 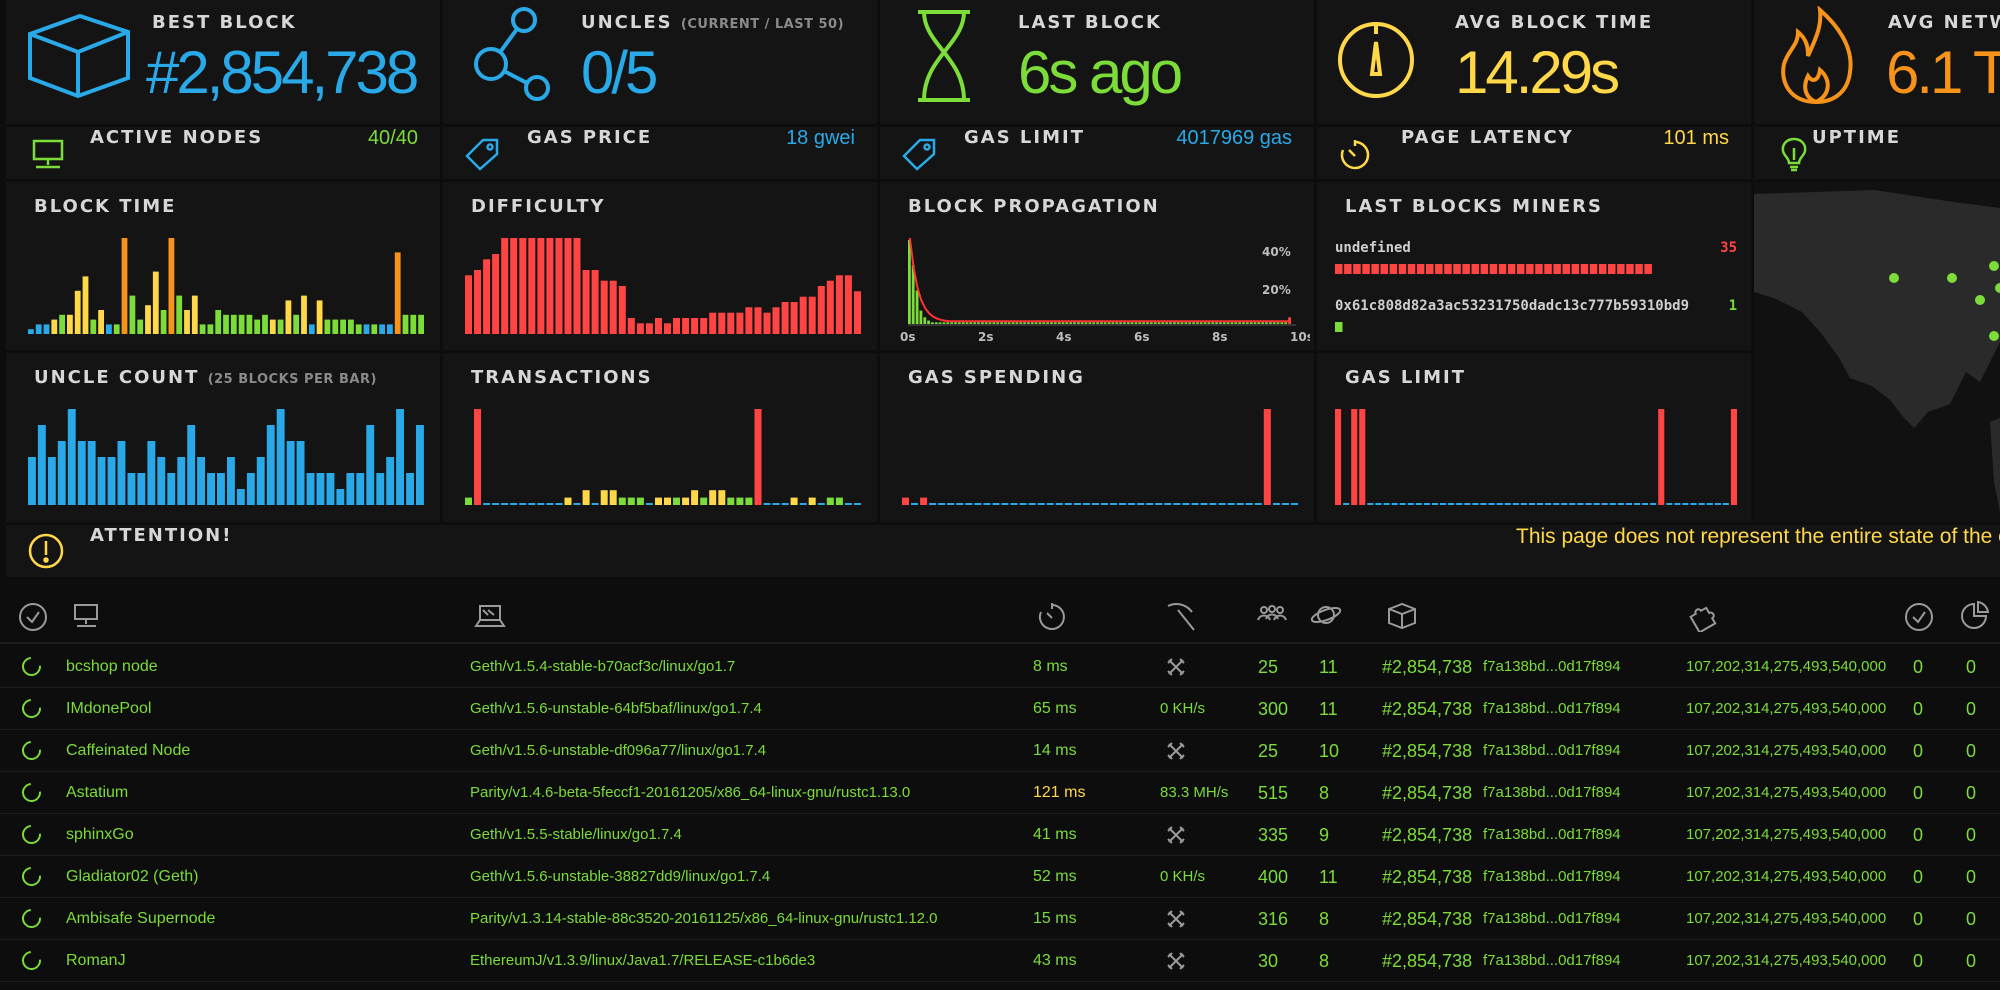 I want to click on check-circle-icon, so click(x=1919, y=617).